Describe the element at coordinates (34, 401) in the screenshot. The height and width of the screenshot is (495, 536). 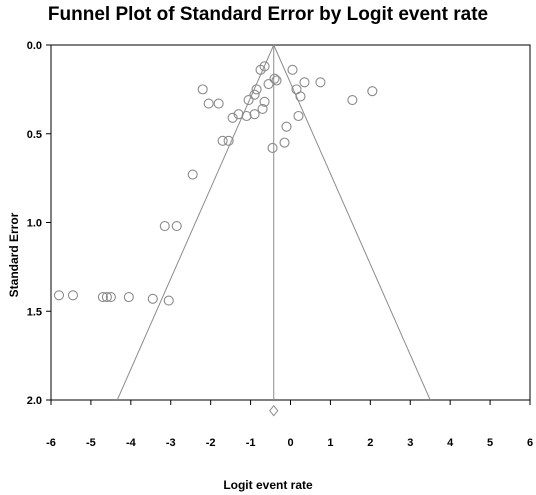
I see `y-tick-label: 2.0` at that location.